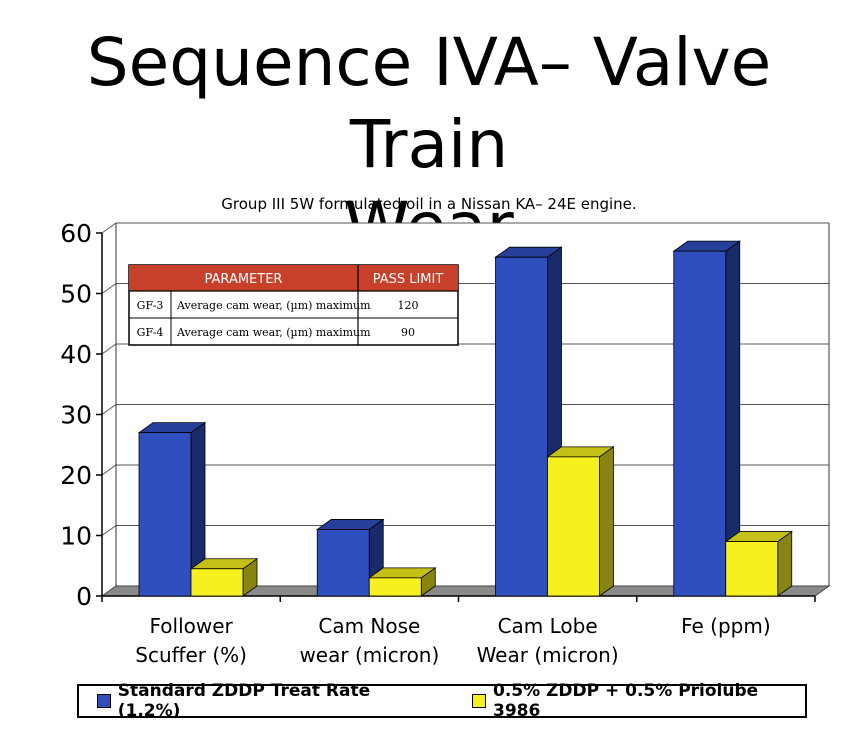  I want to click on y-tick-label: 20, so click(76, 475).